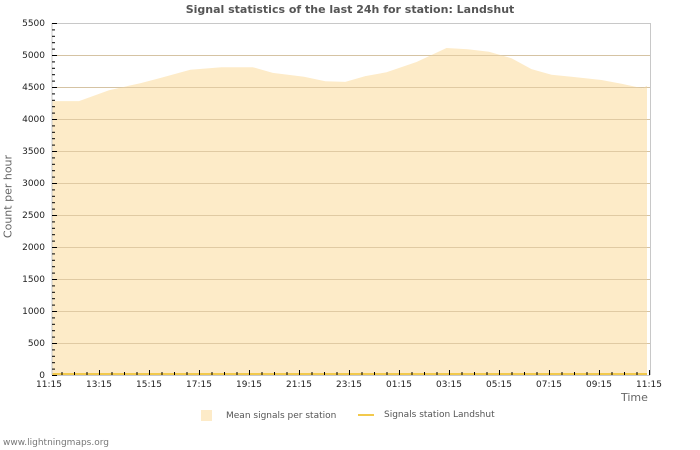  What do you see at coordinates (299, 385) in the screenshot?
I see `svg-text: 21:15` at bounding box center [299, 385].